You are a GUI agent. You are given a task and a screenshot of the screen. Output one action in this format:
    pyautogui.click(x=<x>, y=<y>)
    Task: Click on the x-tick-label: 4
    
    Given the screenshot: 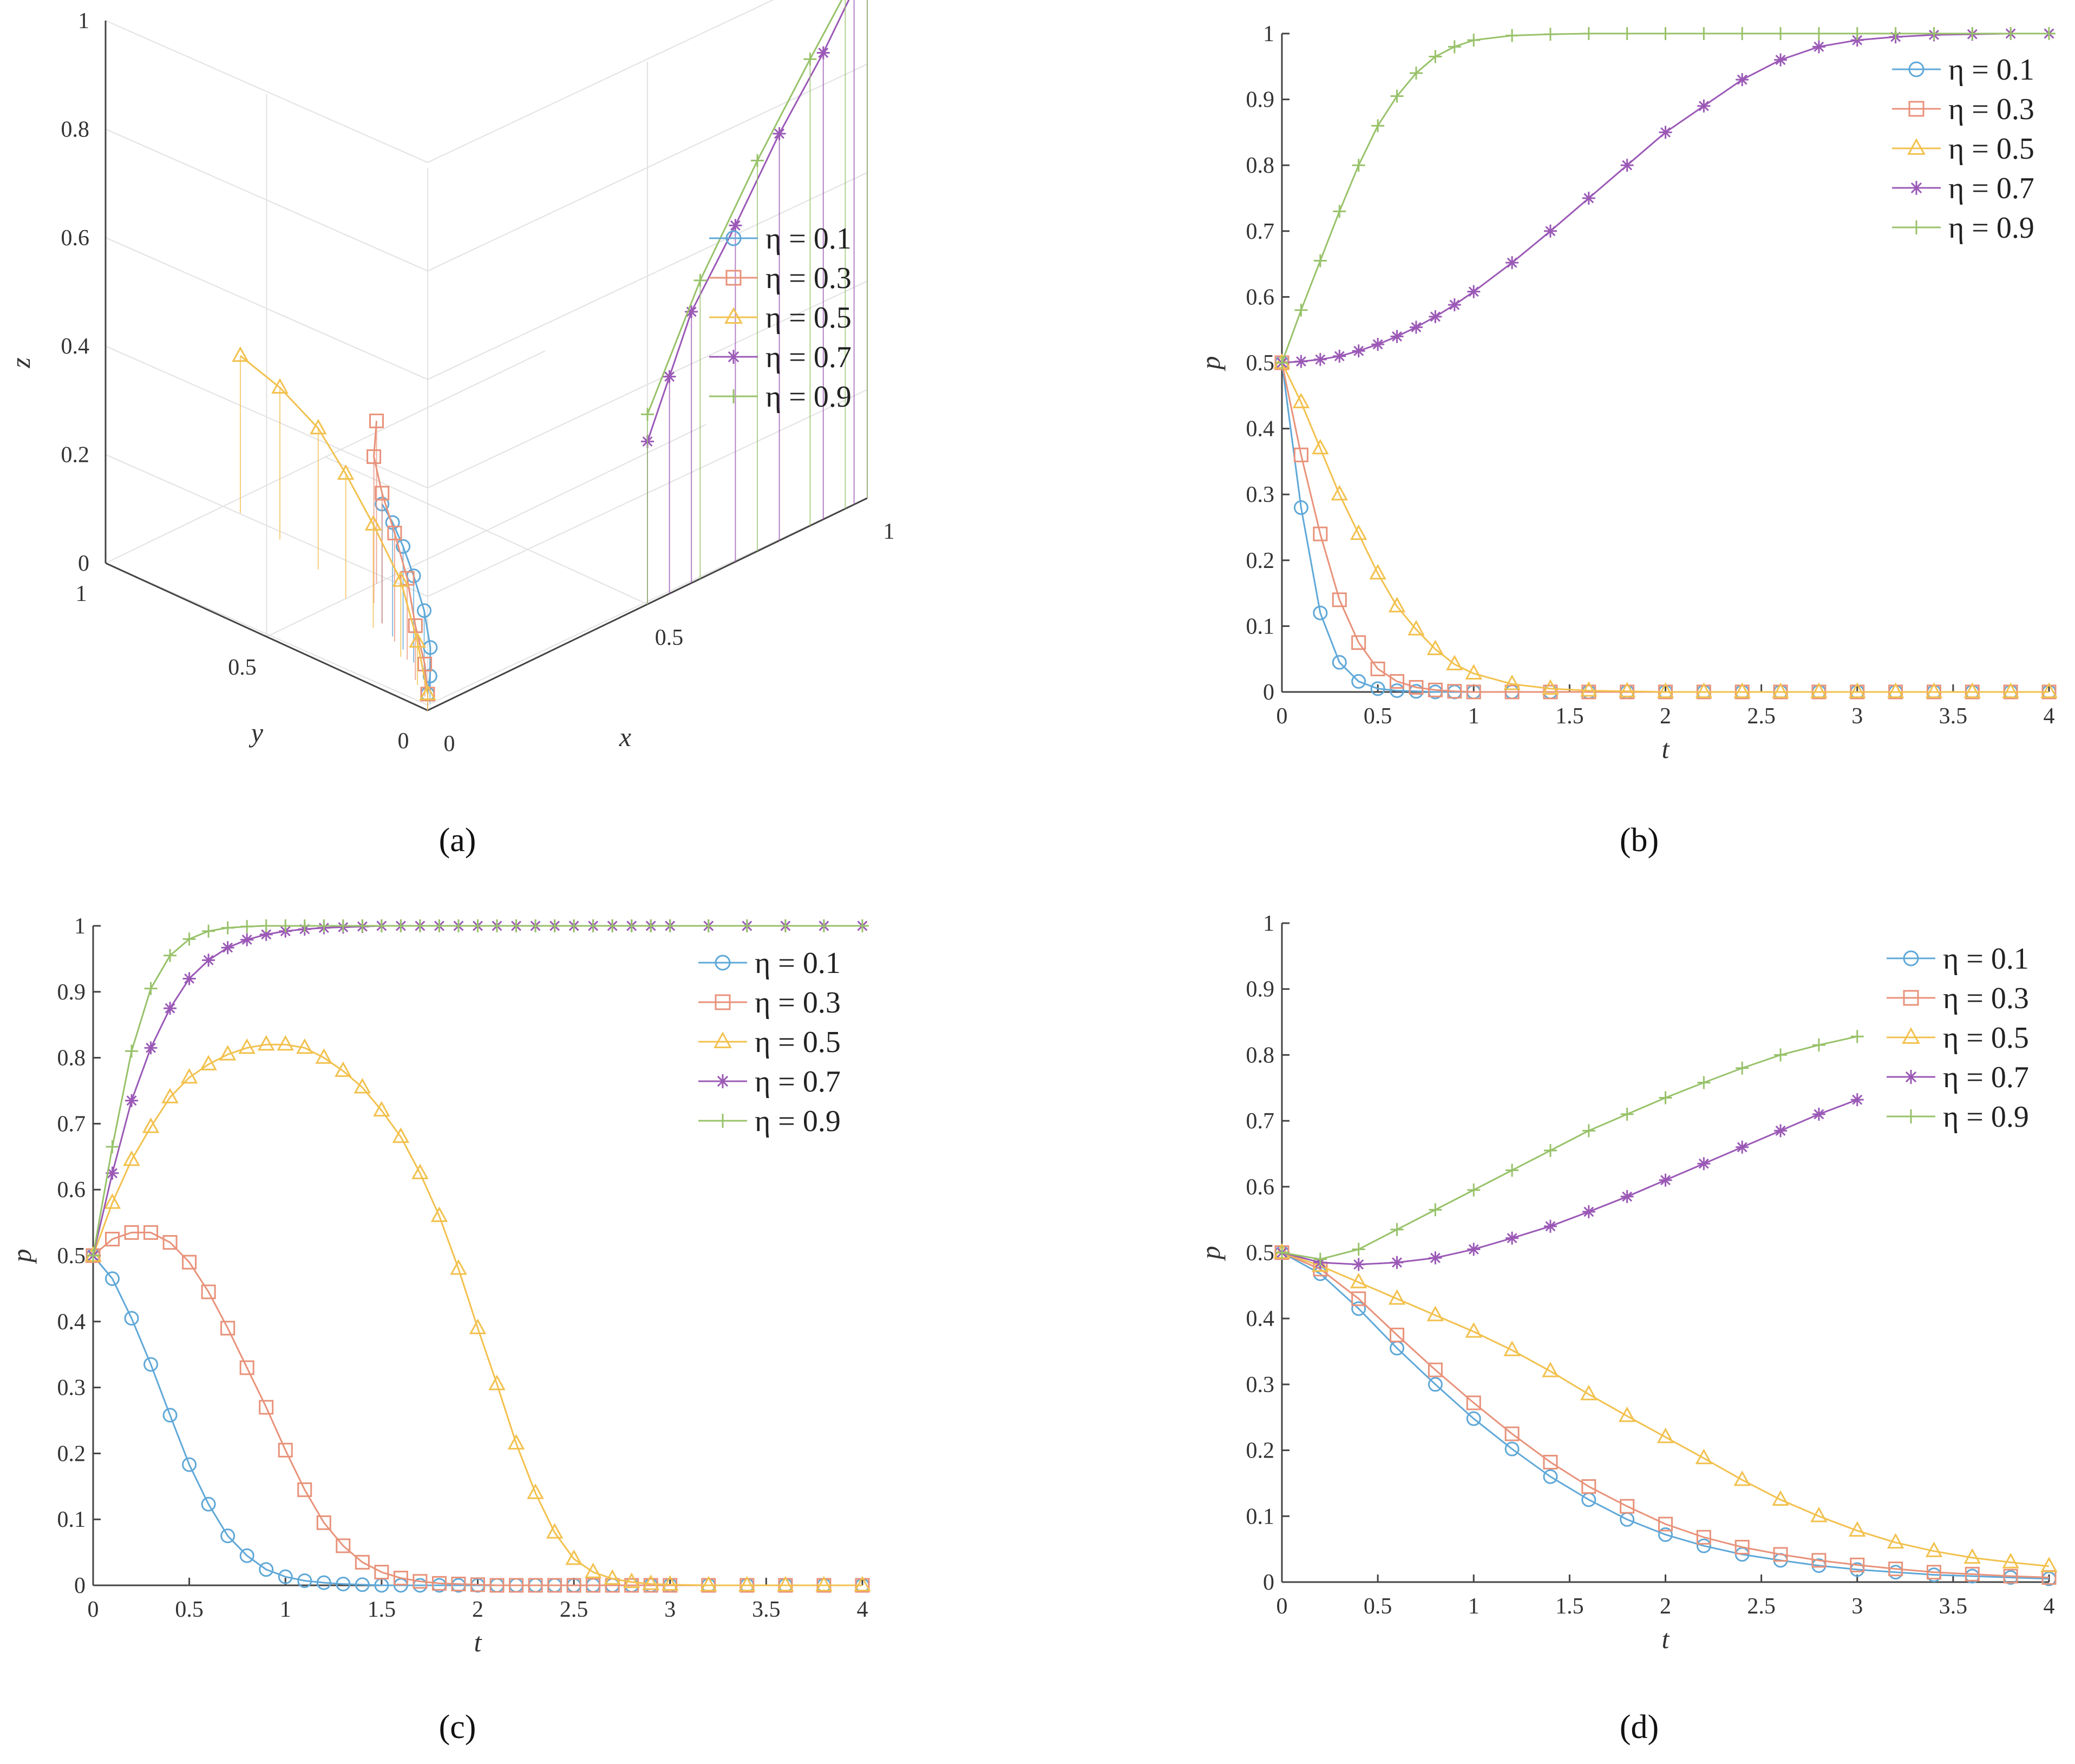 What is the action you would take?
    pyautogui.click(x=2049, y=716)
    